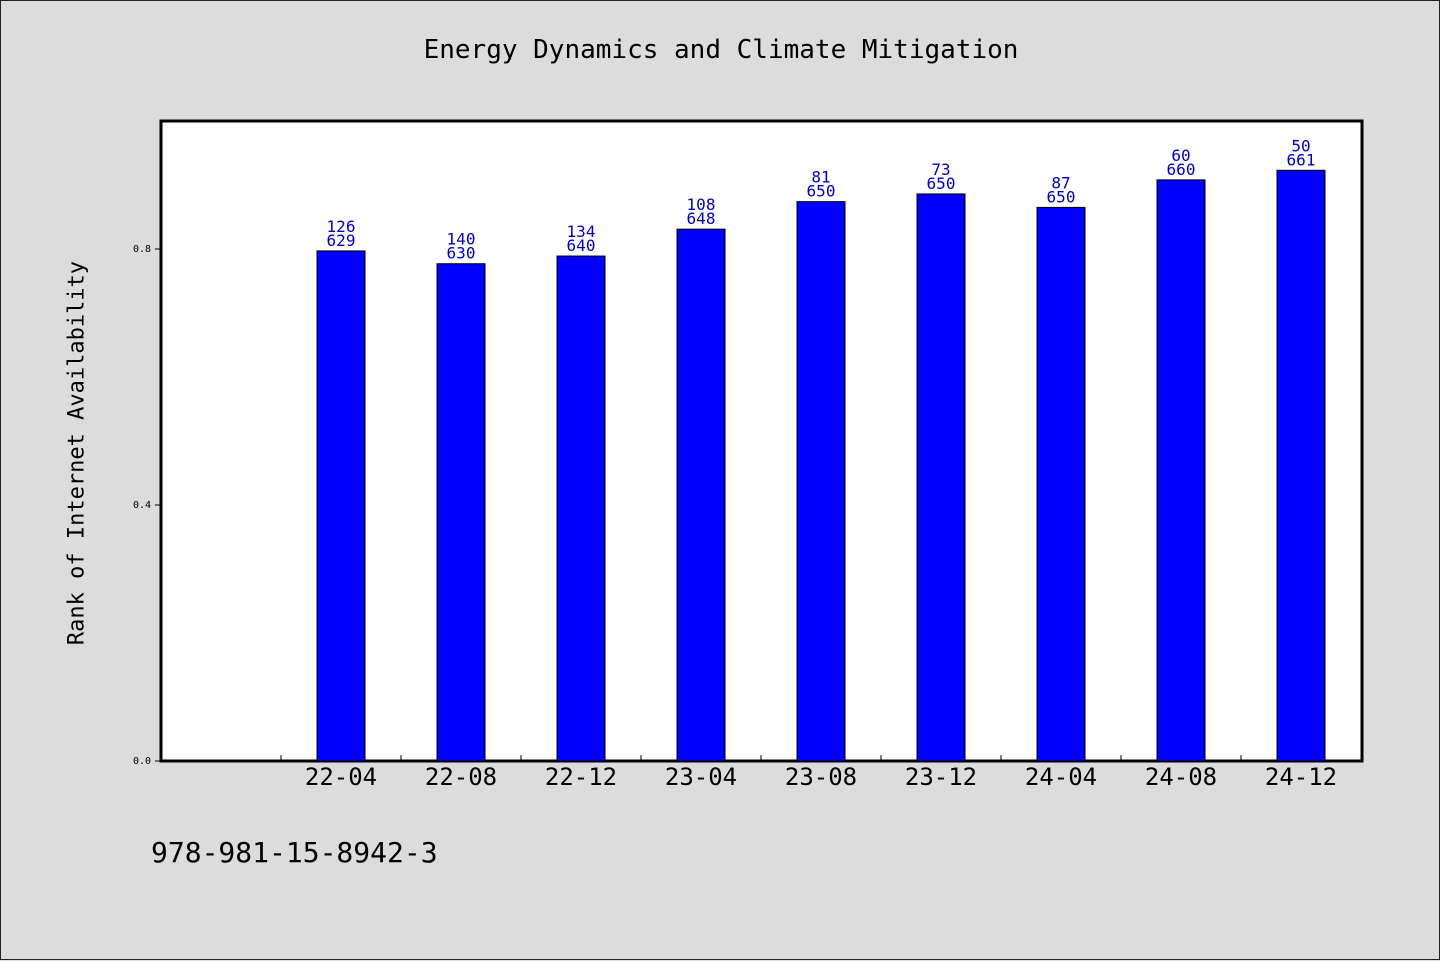 This screenshot has height=961, width=1440. What do you see at coordinates (142, 505) in the screenshot?
I see `y-tick-label: 0.4` at bounding box center [142, 505].